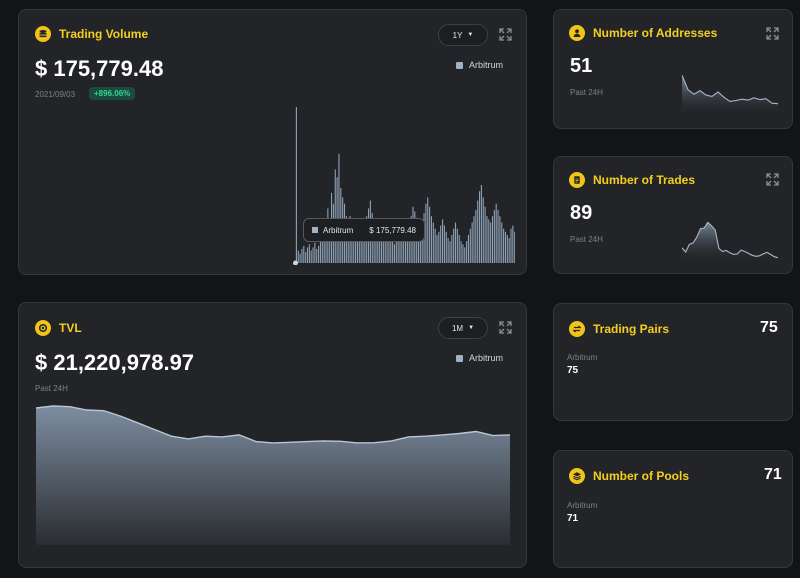 The height and width of the screenshot is (578, 800). I want to click on addresses-value: 51, so click(581, 66).